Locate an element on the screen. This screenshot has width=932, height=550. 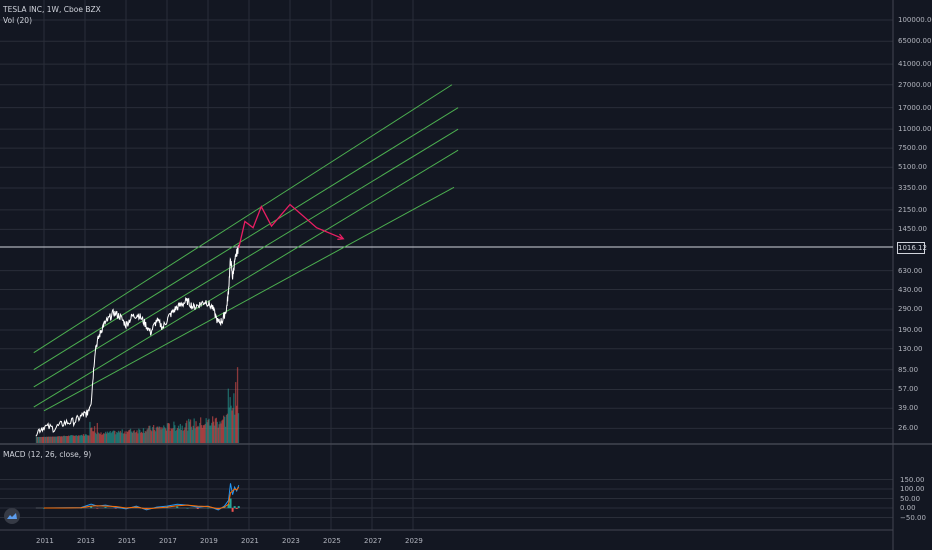
macd-tick-label: −50.00 is located at coordinates (913, 517).